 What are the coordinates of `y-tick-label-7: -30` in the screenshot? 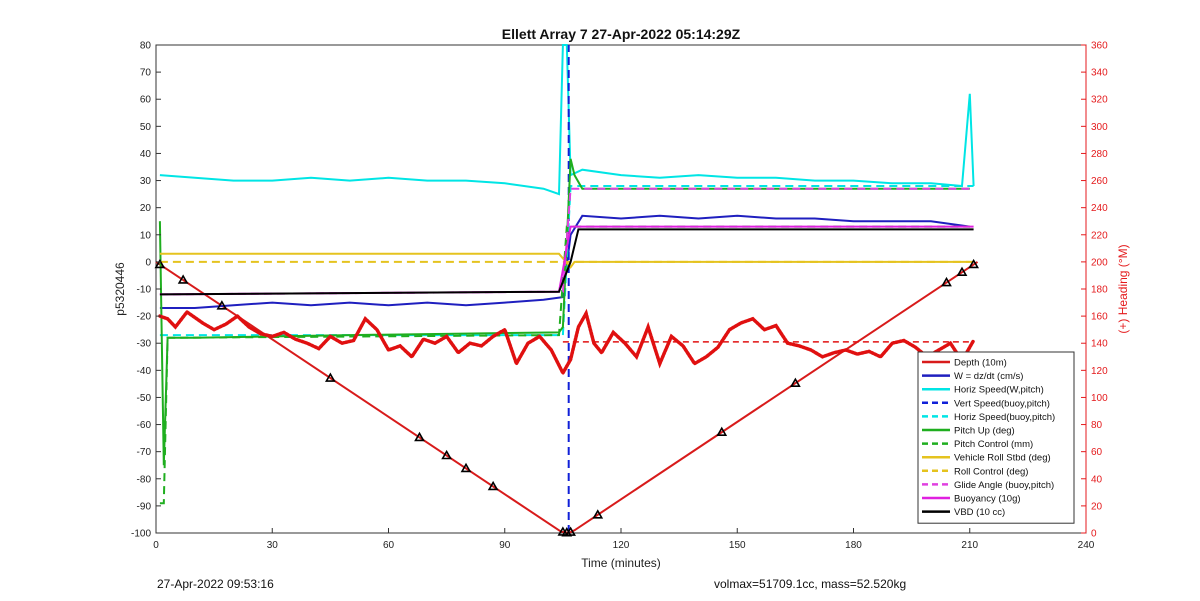 It's located at (144, 344).